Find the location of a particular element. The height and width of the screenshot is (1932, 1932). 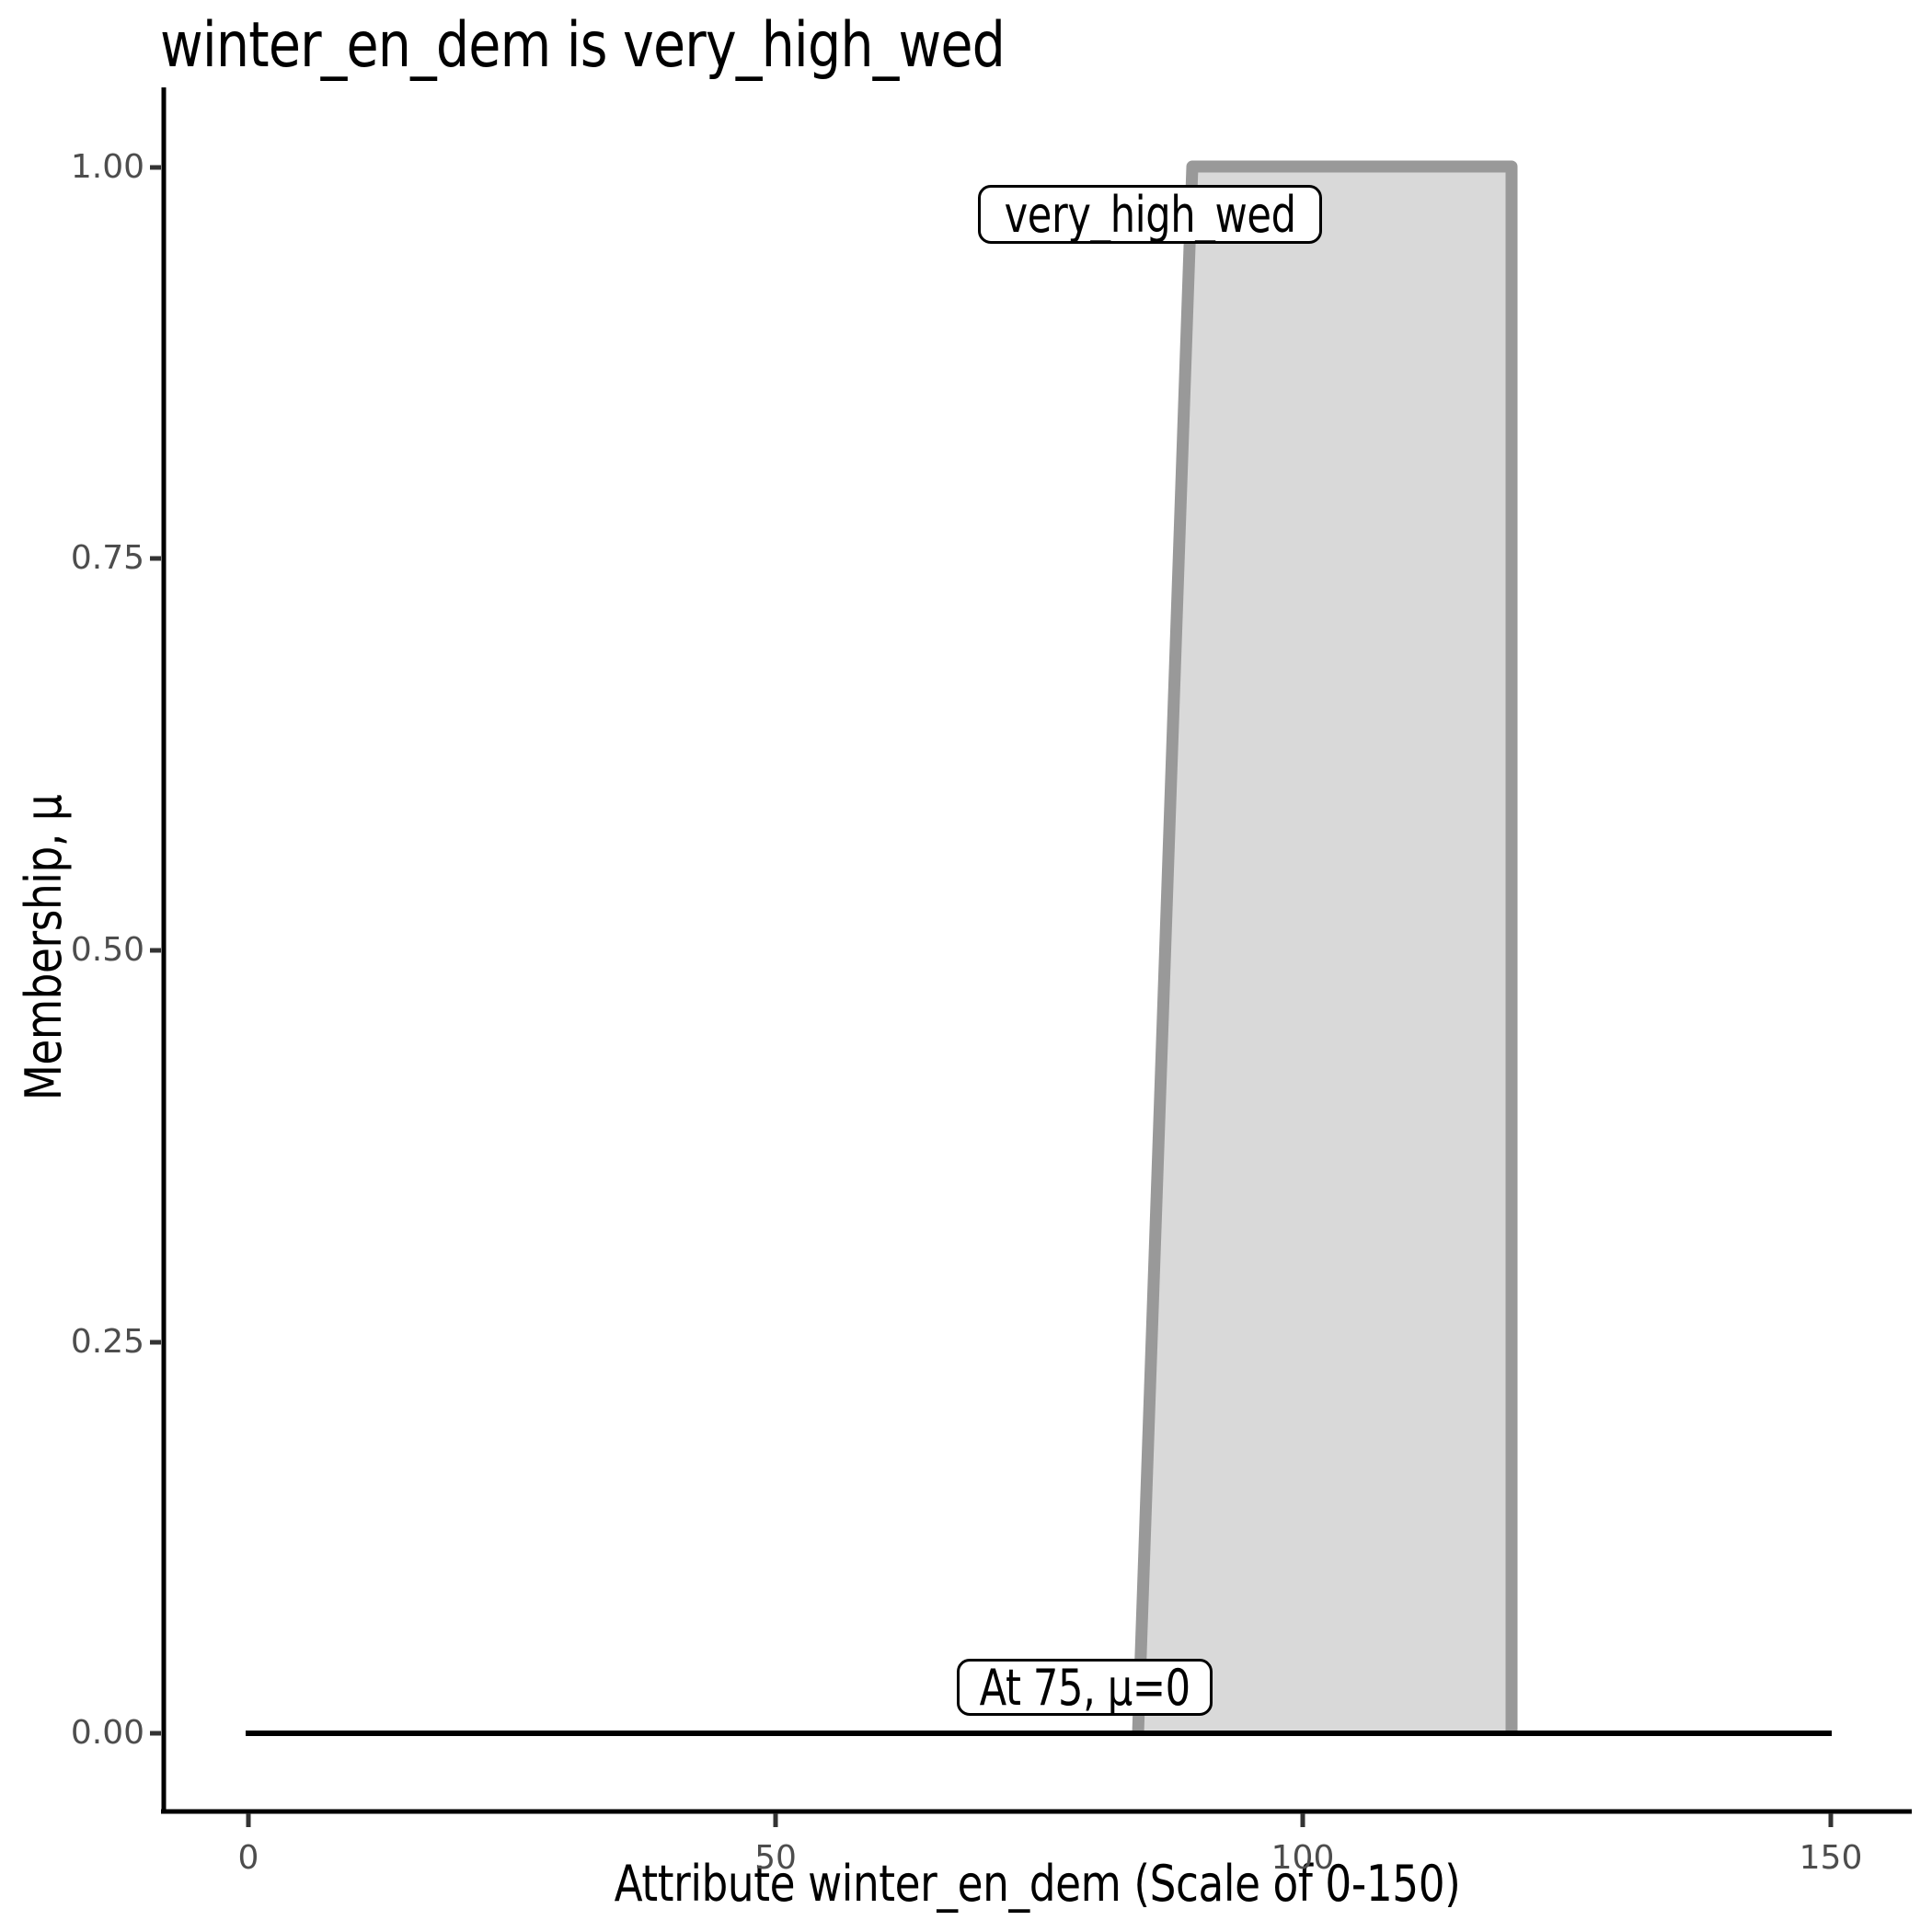

annotation-at-75-text: At 75, μ=0 is located at coordinates (1084, 1687).